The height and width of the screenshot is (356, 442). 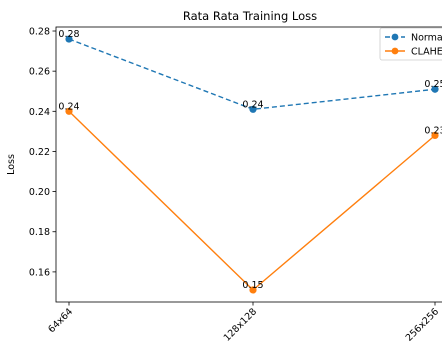 What do you see at coordinates (39, 112) in the screenshot?
I see `y-tick-label: 0.24` at bounding box center [39, 112].